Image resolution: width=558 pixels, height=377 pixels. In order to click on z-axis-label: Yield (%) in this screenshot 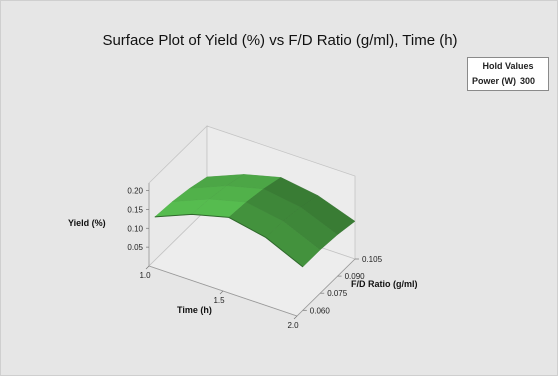, I will do `click(87, 223)`.